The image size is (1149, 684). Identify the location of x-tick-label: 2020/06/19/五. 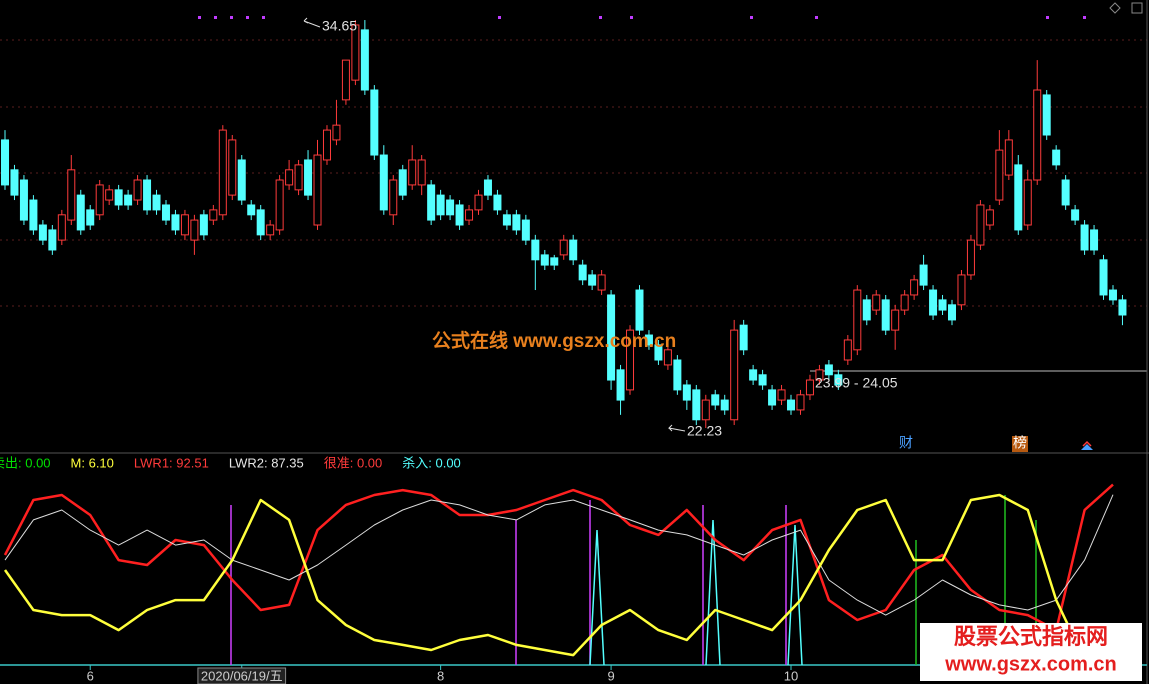
(242, 675).